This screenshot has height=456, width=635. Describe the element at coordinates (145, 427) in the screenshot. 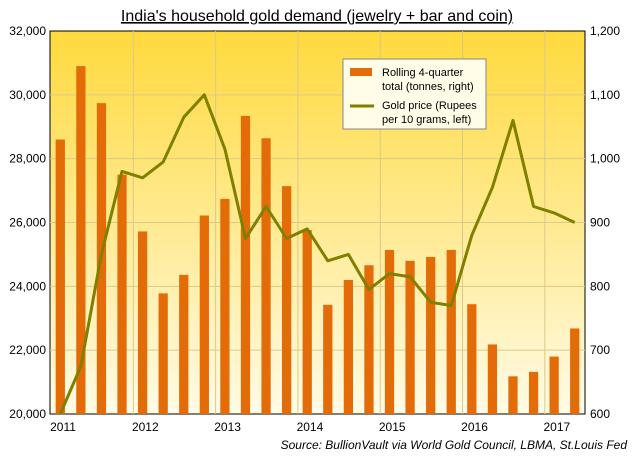

I see `x-tick-label: 2012` at that location.